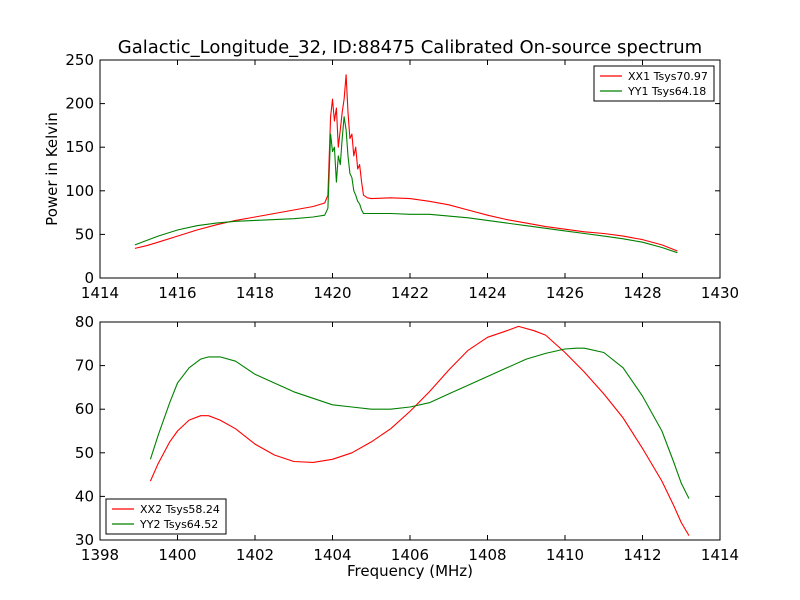 The width and height of the screenshot is (800, 600). Describe the element at coordinates (180, 509) in the screenshot. I see `legend-label: XX2 Tsys58.24` at that location.